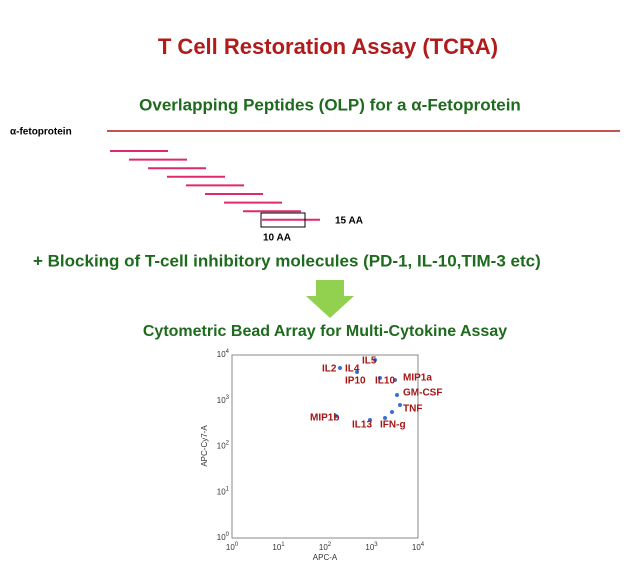 The height and width of the screenshot is (568, 637). Describe the element at coordinates (41, 132) in the screenshot. I see `protein-label: α-fetoprotein` at that location.